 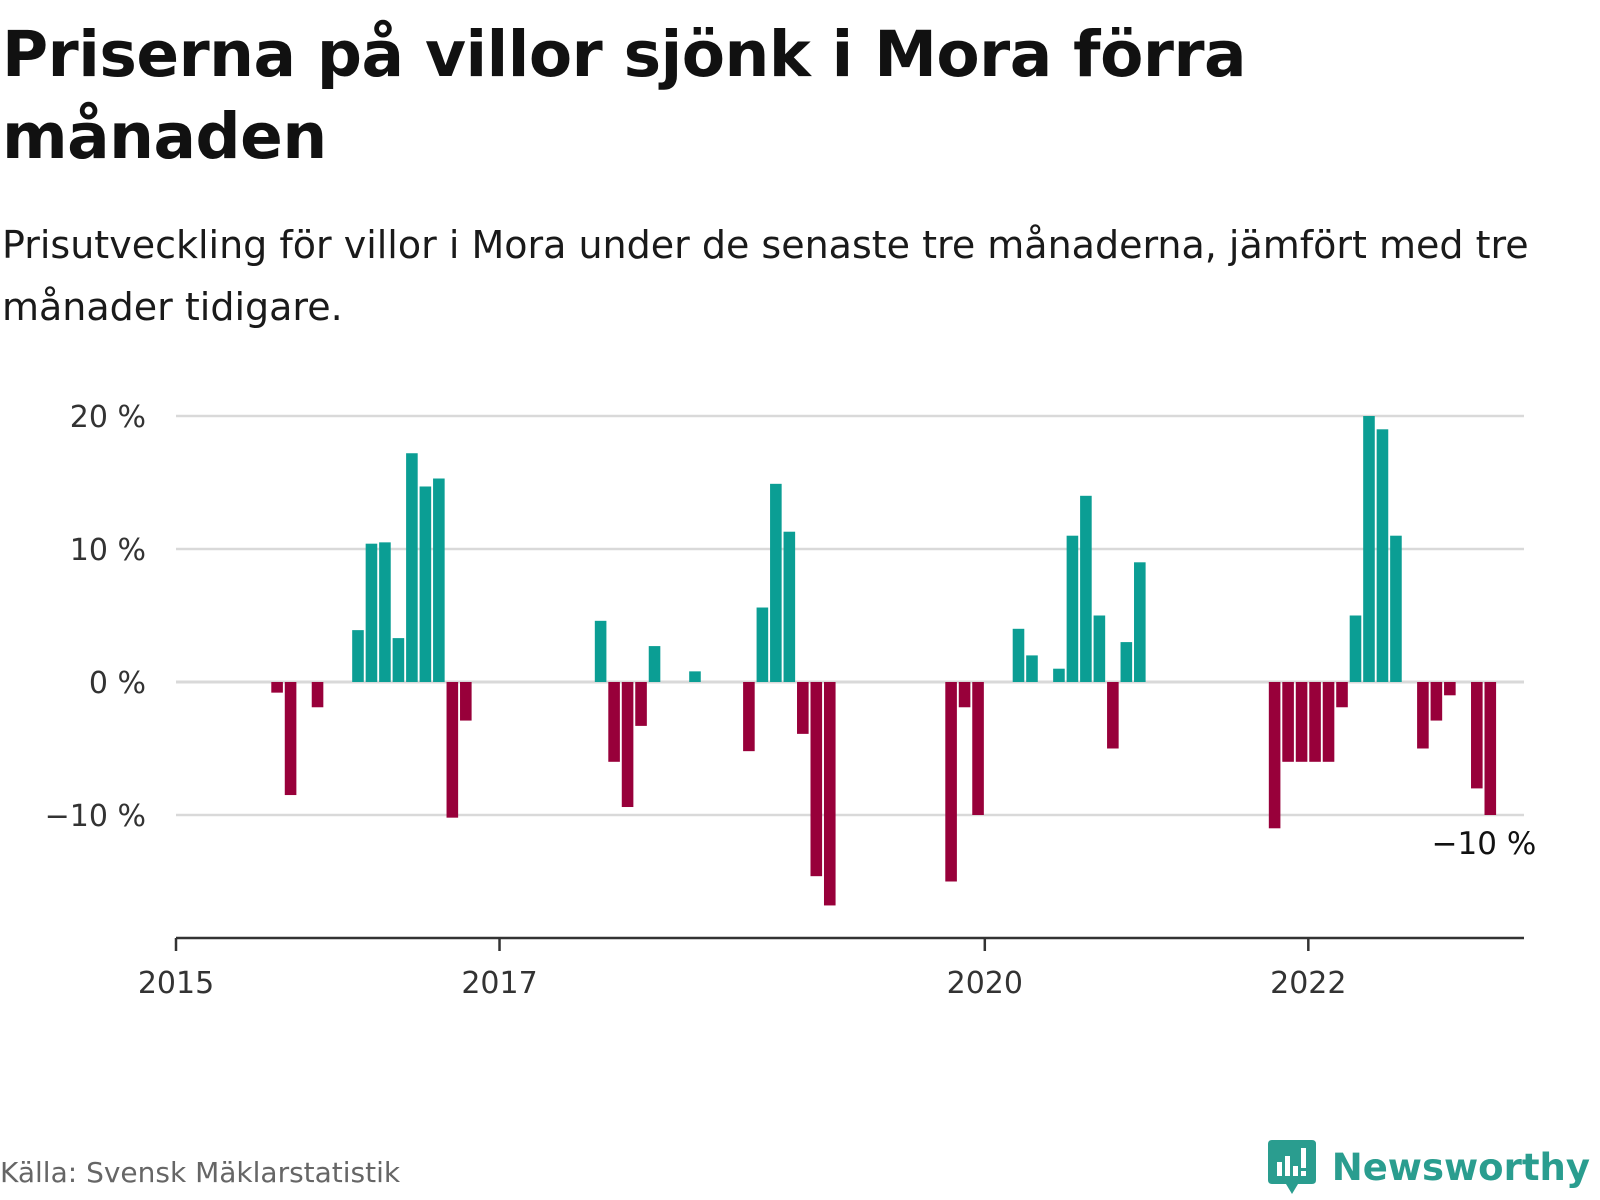 I want to click on x-tick-label: 2022, so click(x=1308, y=983).